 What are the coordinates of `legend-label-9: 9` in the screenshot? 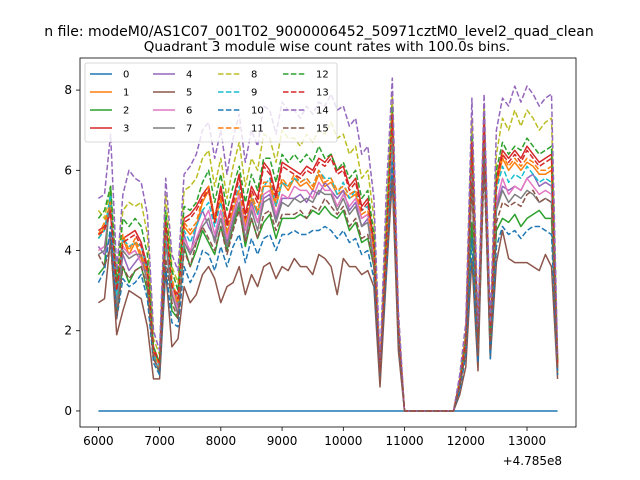 It's located at (254, 93).